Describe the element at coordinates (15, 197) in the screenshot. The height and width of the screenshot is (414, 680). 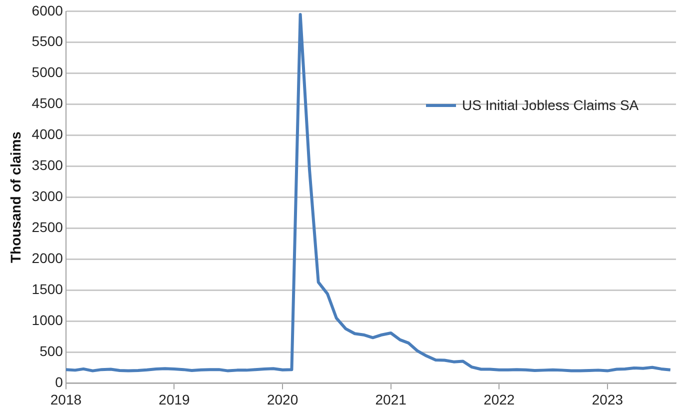
I see `y-axis-title: Thousand of claims` at that location.